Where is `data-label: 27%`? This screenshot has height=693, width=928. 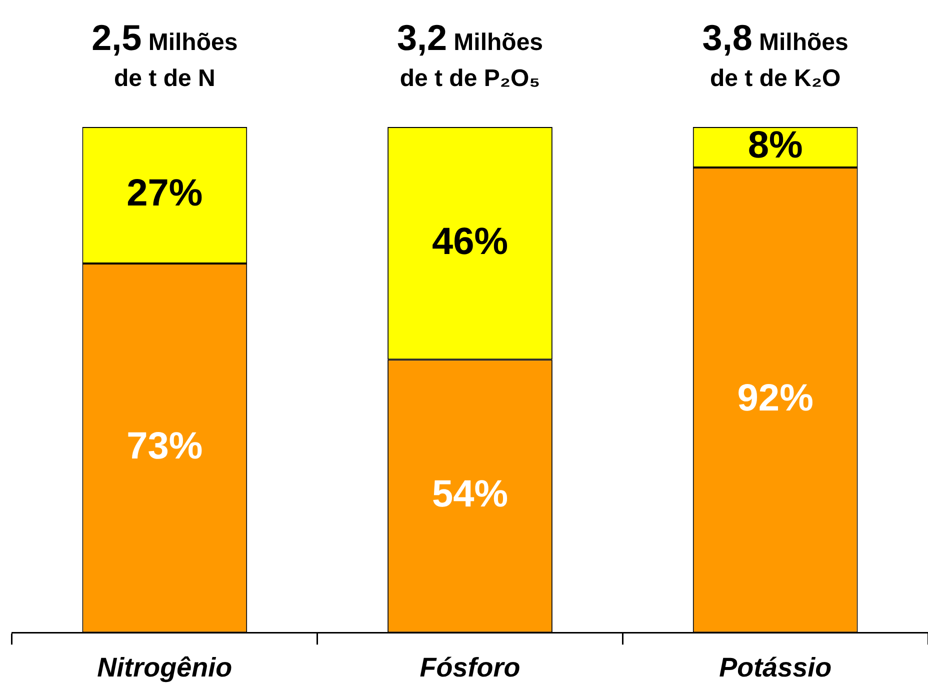
data-label: 27% is located at coordinates (164, 193).